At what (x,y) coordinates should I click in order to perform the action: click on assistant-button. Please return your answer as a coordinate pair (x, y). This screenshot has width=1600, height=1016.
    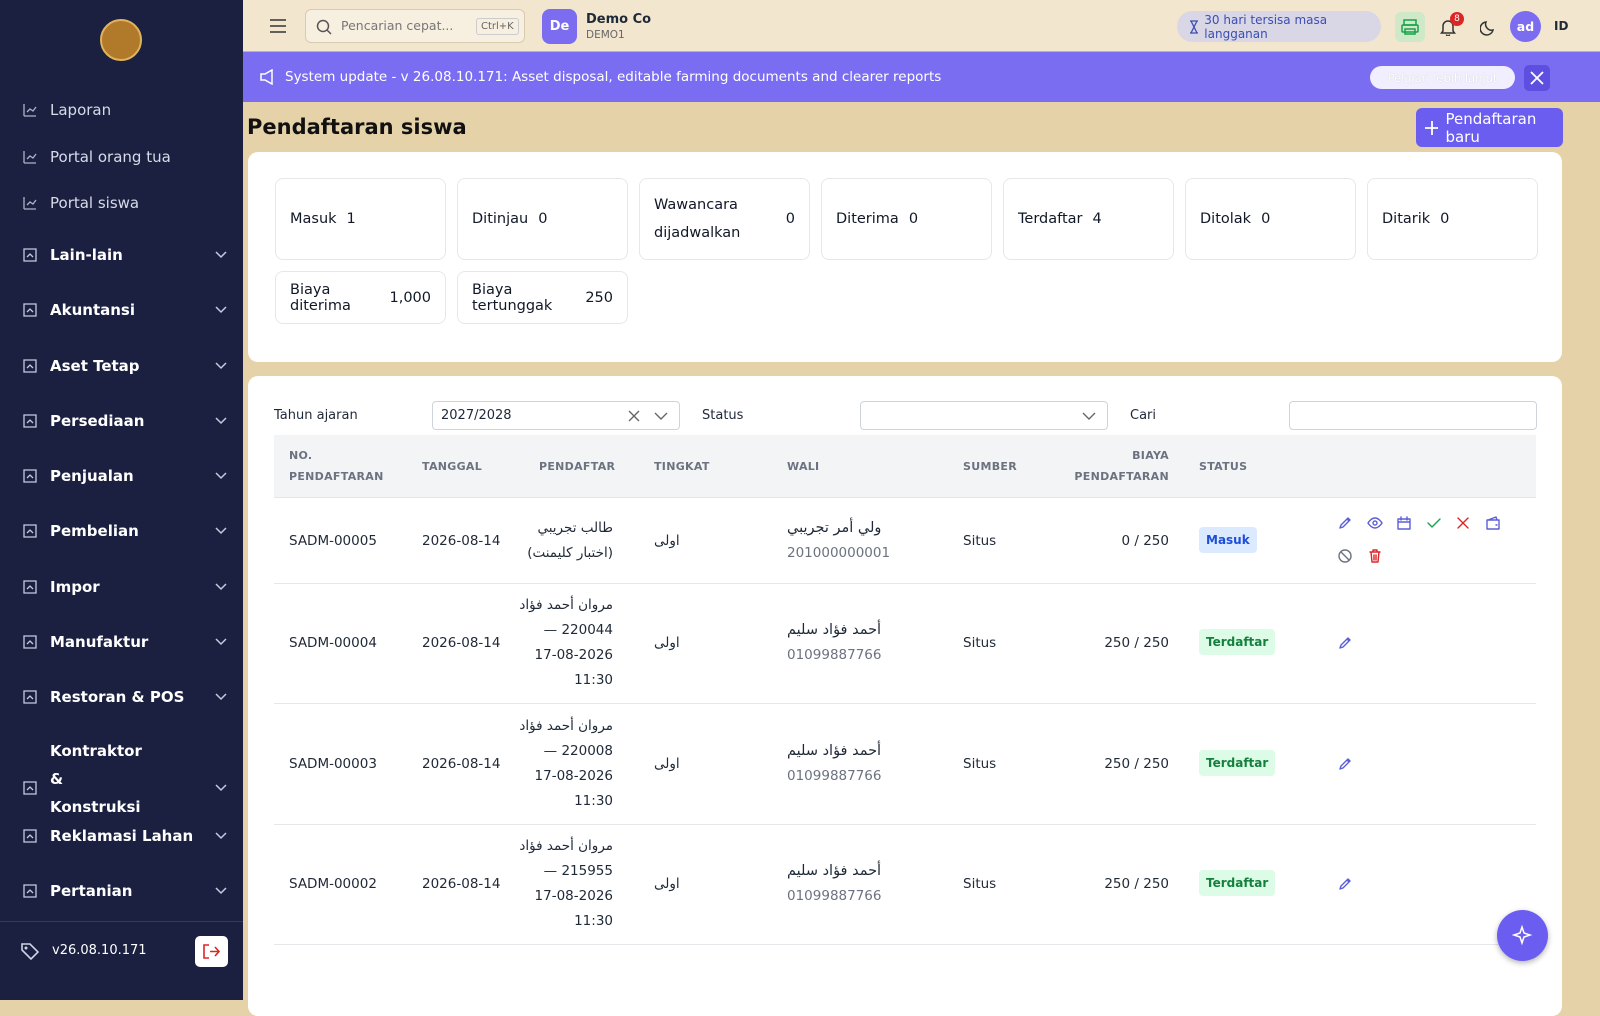
    Looking at the image, I should click on (1522, 935).